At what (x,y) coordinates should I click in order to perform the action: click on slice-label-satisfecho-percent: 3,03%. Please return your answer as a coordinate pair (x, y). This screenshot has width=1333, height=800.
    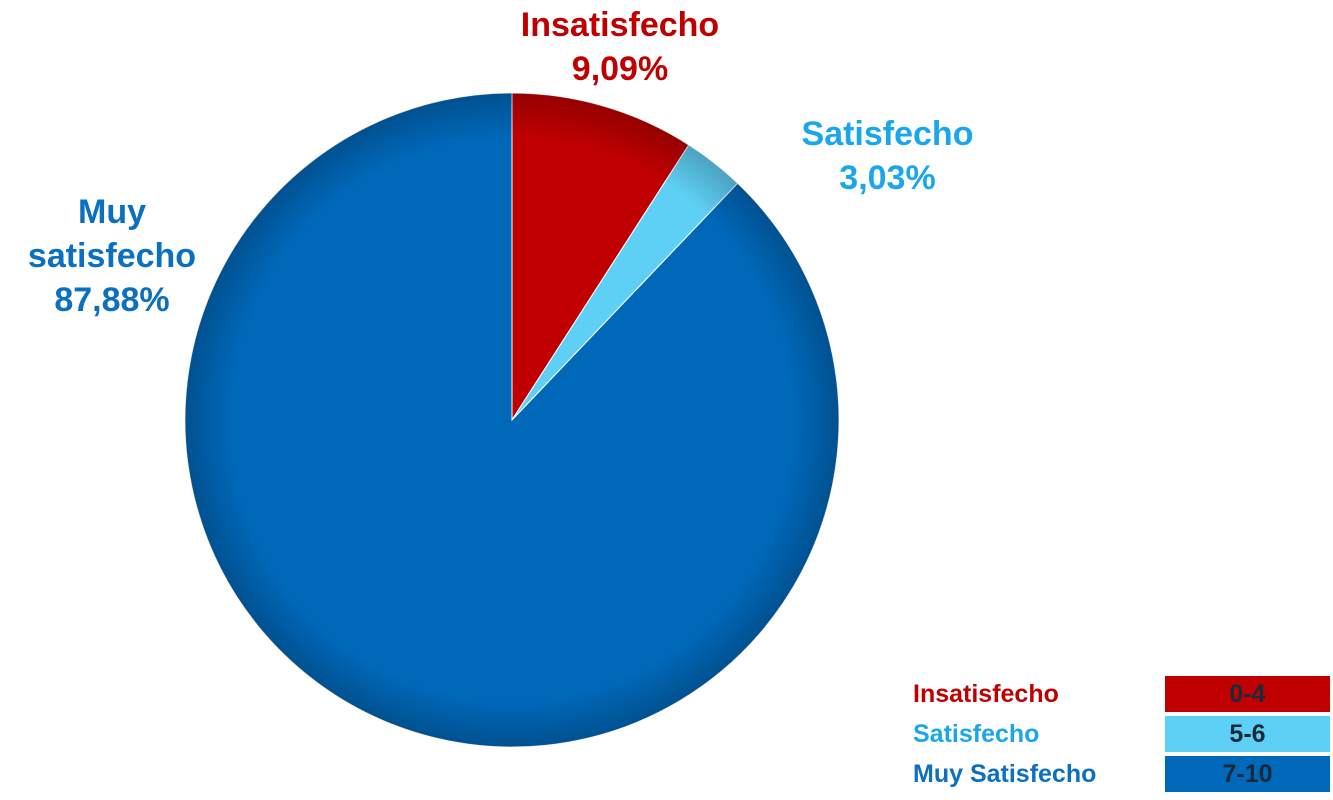
    Looking at the image, I should click on (887, 178).